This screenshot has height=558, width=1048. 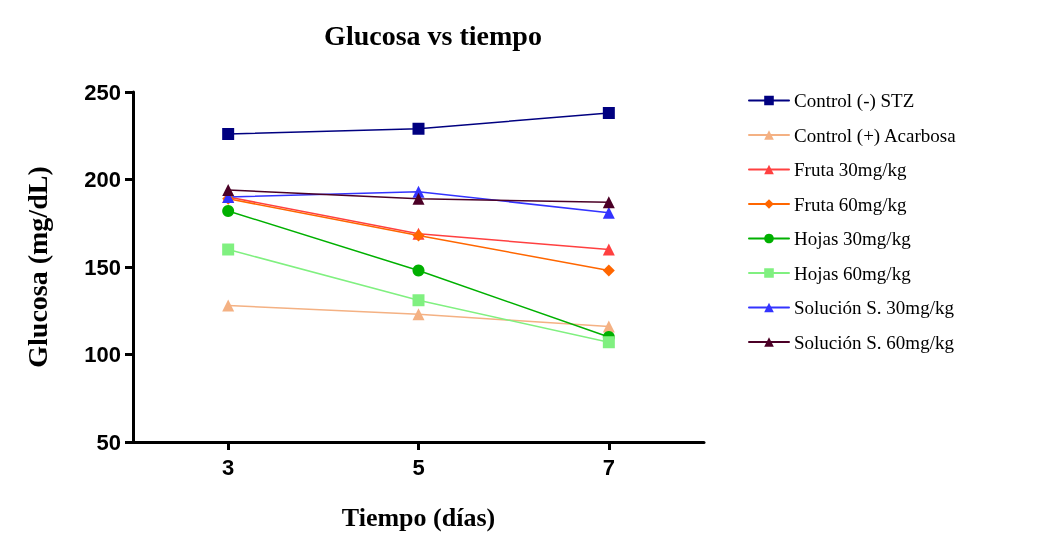 I want to click on legend-label: Control (+) Acarbosa, so click(x=875, y=135).